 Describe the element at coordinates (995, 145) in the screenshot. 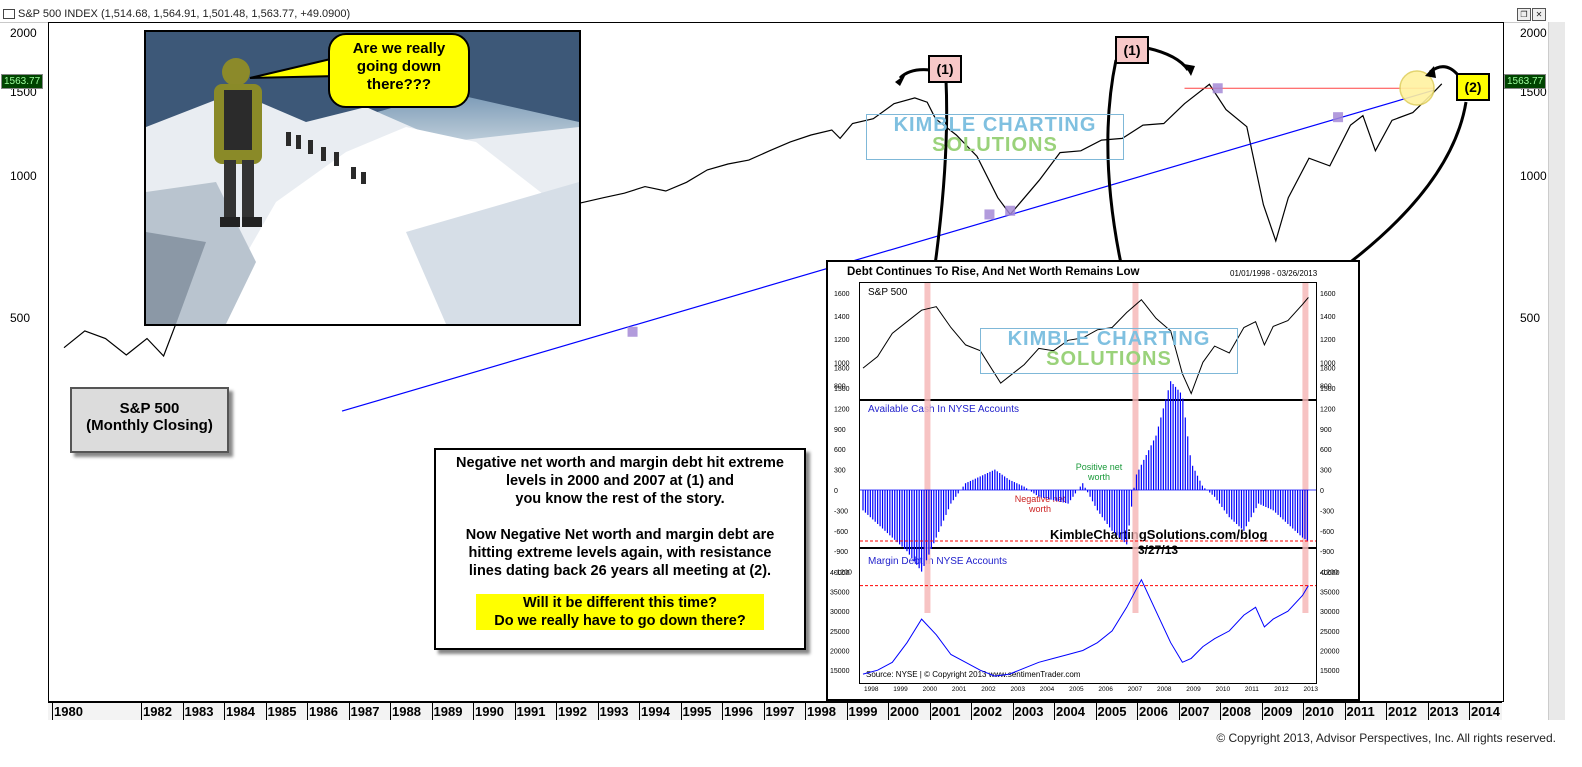

I see `watermark-line: SOLUTIONS` at that location.